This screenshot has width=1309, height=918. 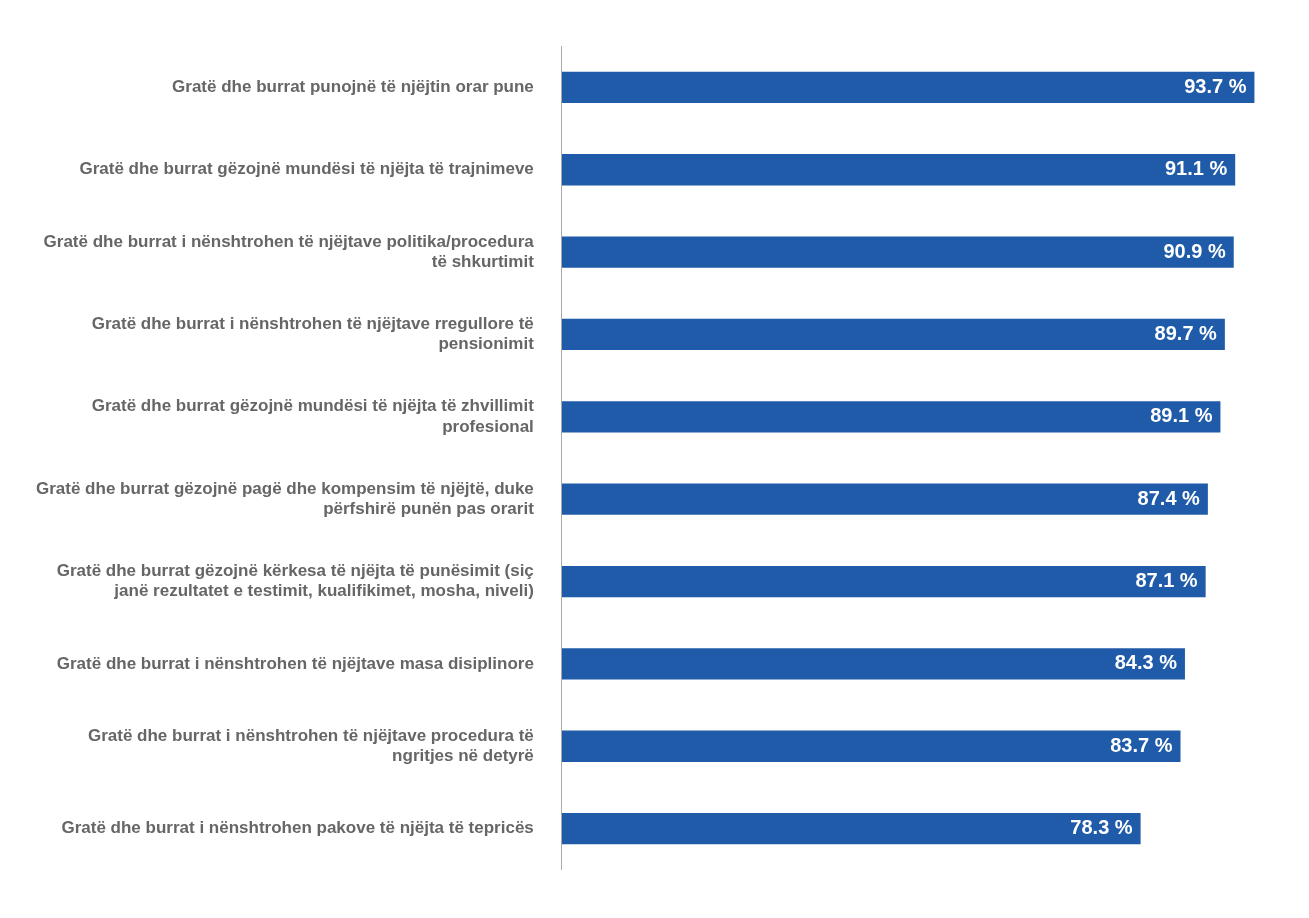 What do you see at coordinates (285, 498) in the screenshot?
I see `y-tick-label: Gratë dhe burrat gëzojnë pagë dhe kompensim të njëjtë, duke përfshirë punën pas orarit` at bounding box center [285, 498].